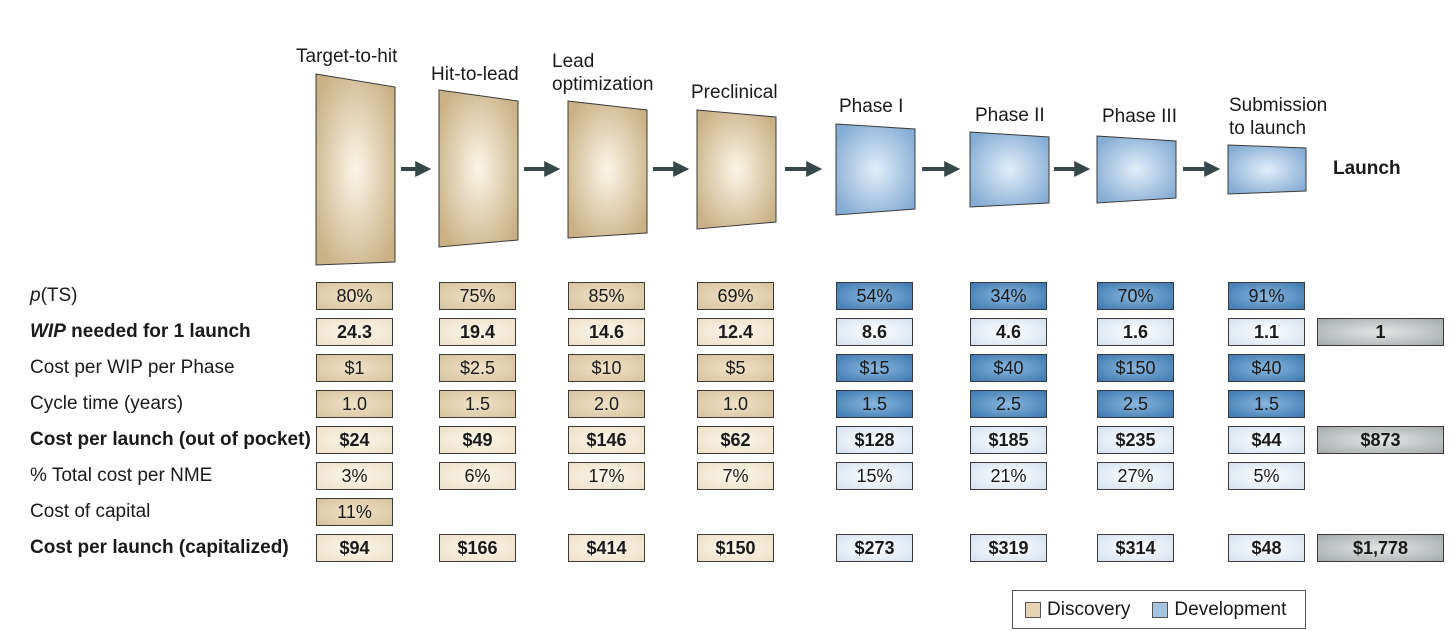  Describe the element at coordinates (1266, 296) in the screenshot. I see `table-cell: 91%` at that location.